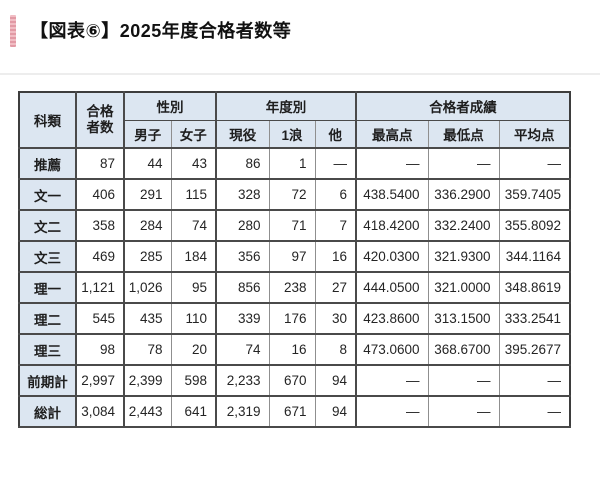 The height and width of the screenshot is (503, 600). What do you see at coordinates (243, 350) in the screenshot?
I see `cell-current-year: 74` at bounding box center [243, 350].